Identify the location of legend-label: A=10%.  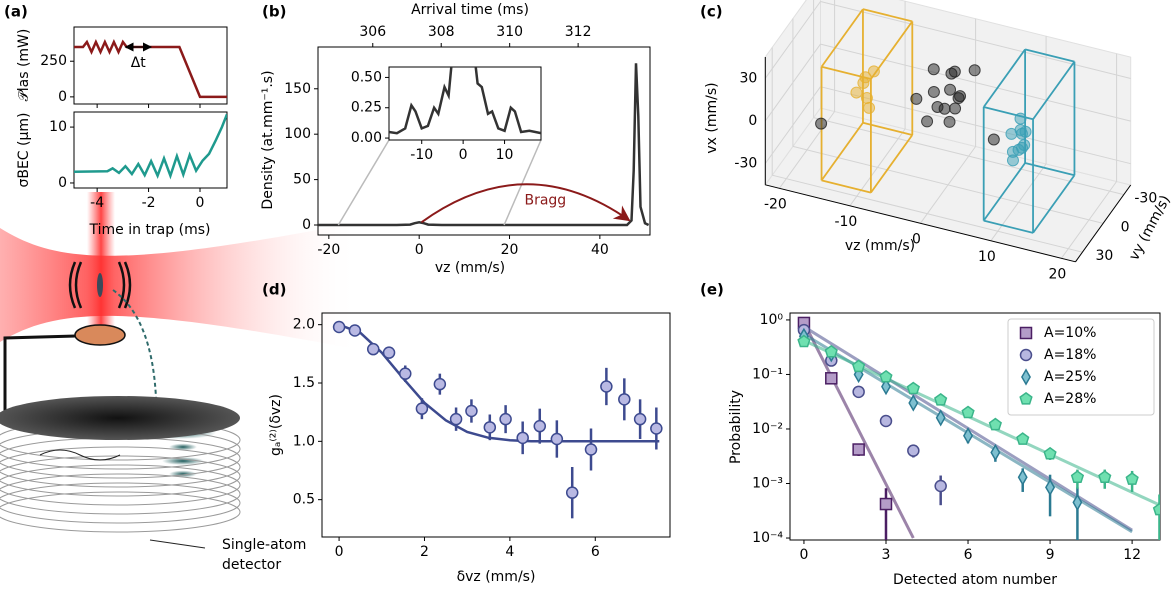
(1070, 333).